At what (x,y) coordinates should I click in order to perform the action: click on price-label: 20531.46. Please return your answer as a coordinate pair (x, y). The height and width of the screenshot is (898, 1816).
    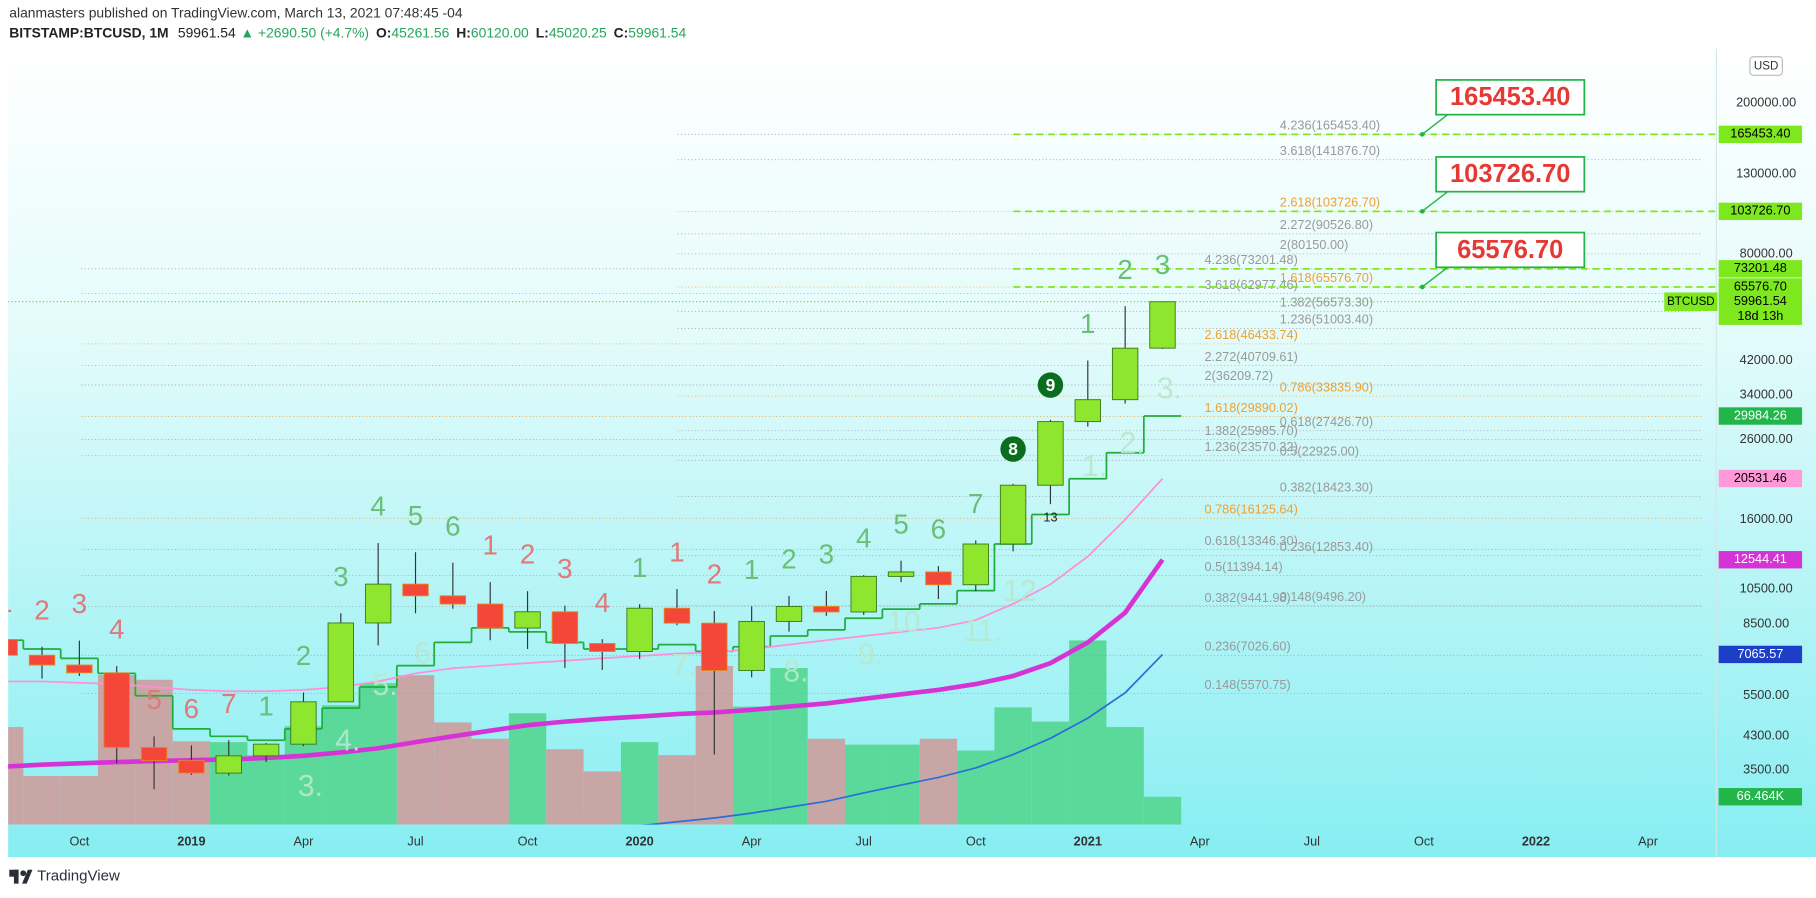
    Looking at the image, I should click on (1760, 477).